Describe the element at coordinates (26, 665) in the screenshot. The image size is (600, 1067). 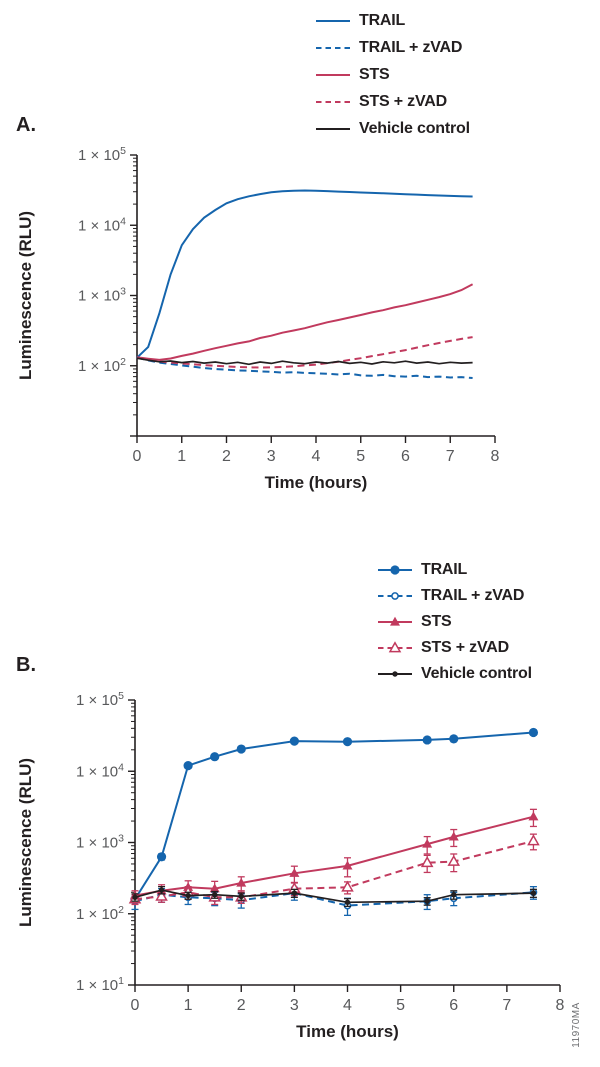
I see `panel-b-label: B.` at that location.